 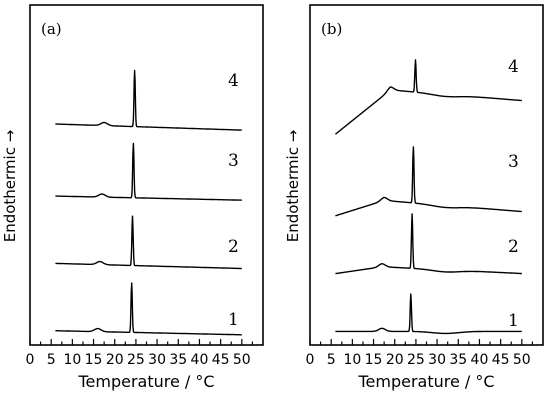 I want to click on panel-label: (b), so click(x=331, y=29).